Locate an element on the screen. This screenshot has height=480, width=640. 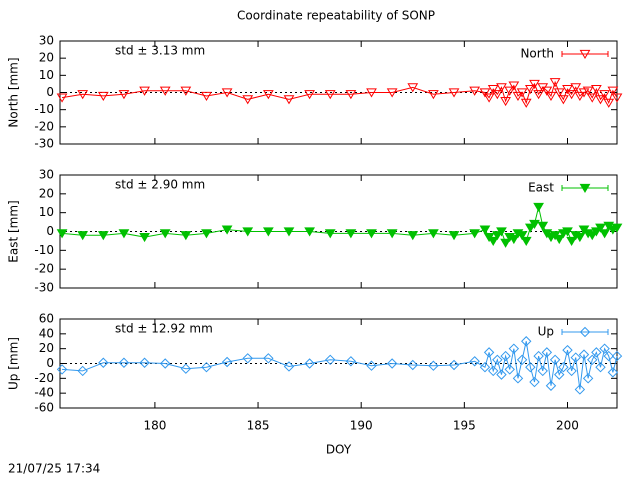
chart-title: Coordinate repeatability of SONP is located at coordinates (336, 16).